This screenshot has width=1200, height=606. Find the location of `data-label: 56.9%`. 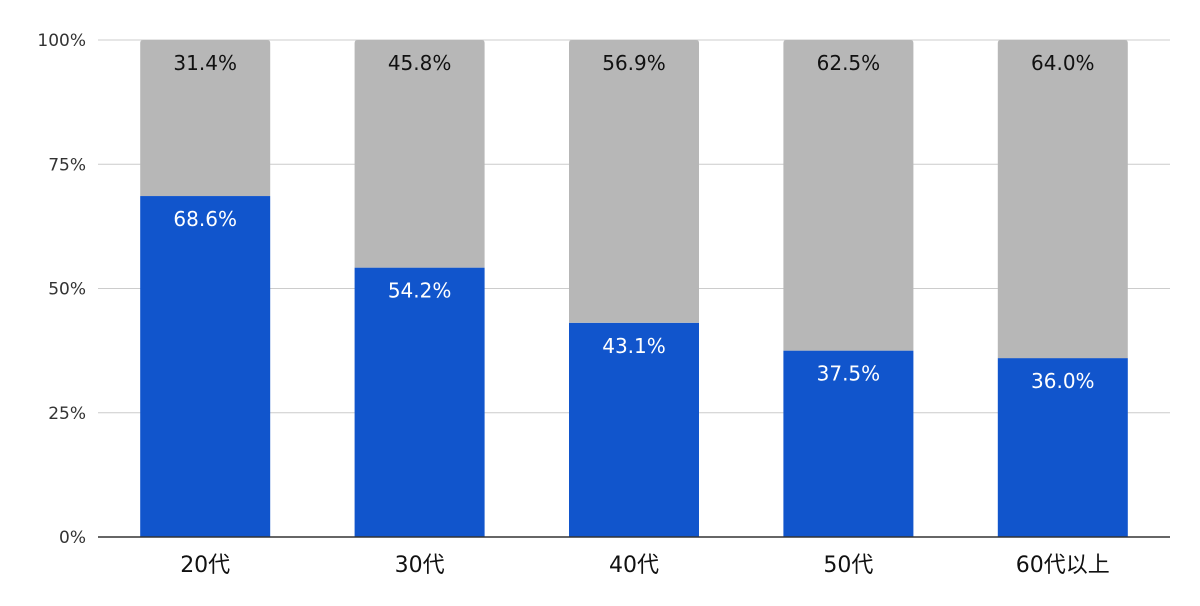

data-label: 56.9% is located at coordinates (634, 63).